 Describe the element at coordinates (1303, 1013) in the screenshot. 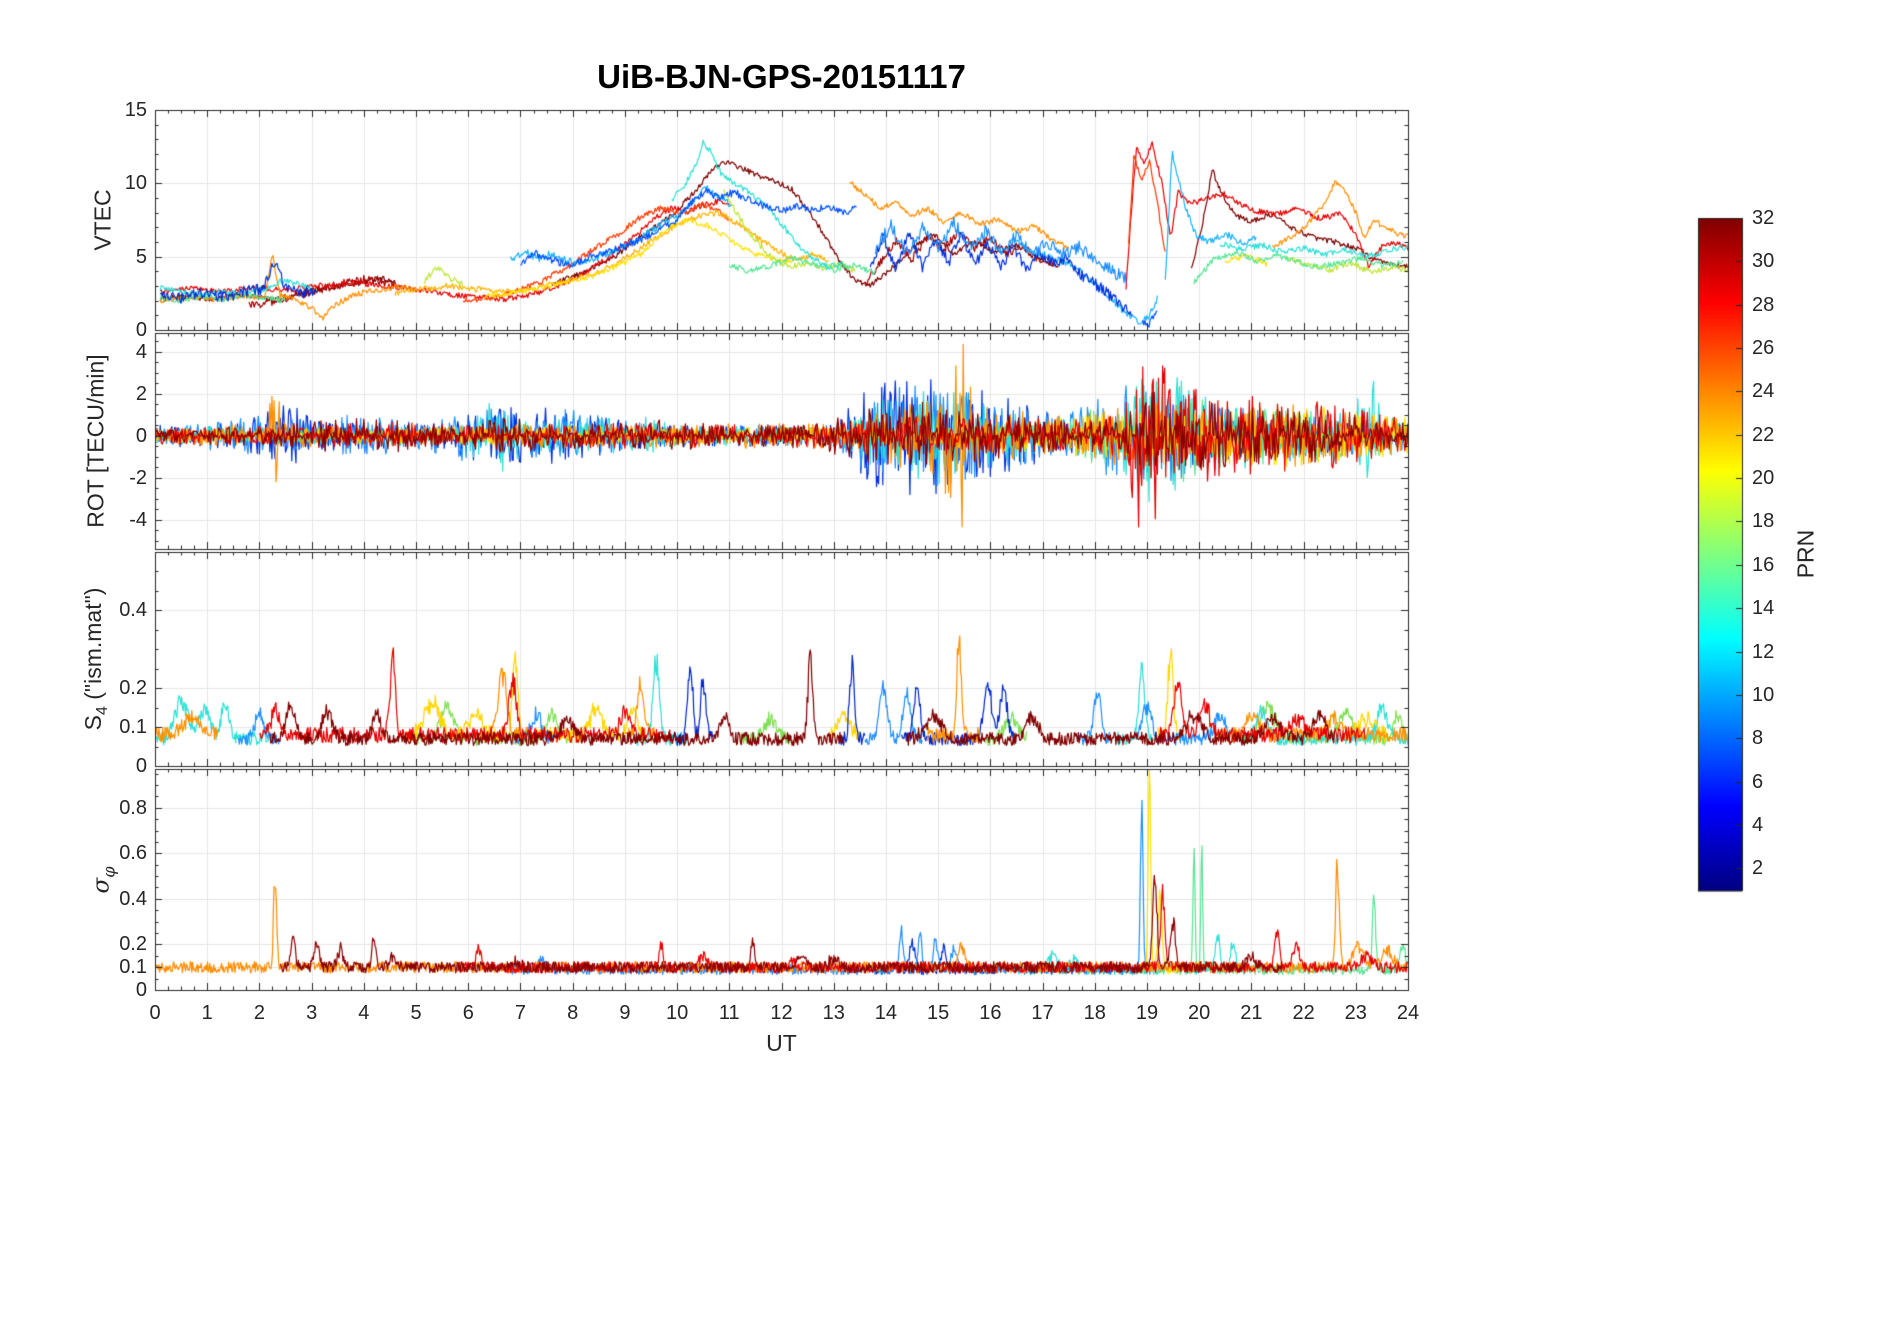

I see `x-tick-label: 22` at that location.